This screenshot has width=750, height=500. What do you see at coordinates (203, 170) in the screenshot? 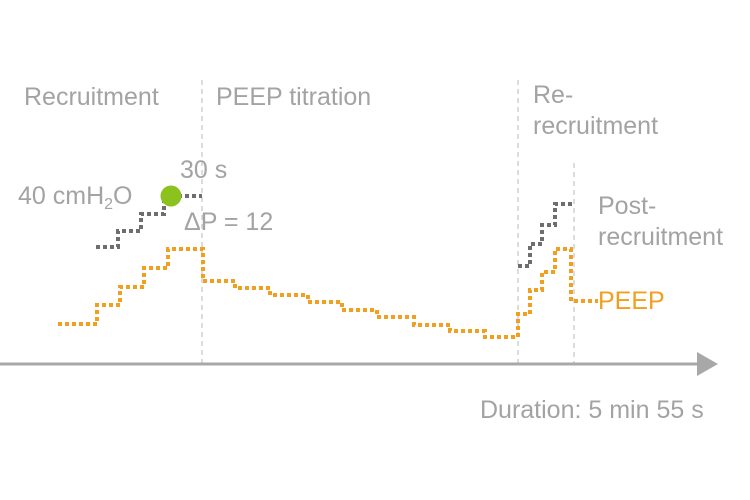
I see `hold-time-label: 30 s` at bounding box center [203, 170].